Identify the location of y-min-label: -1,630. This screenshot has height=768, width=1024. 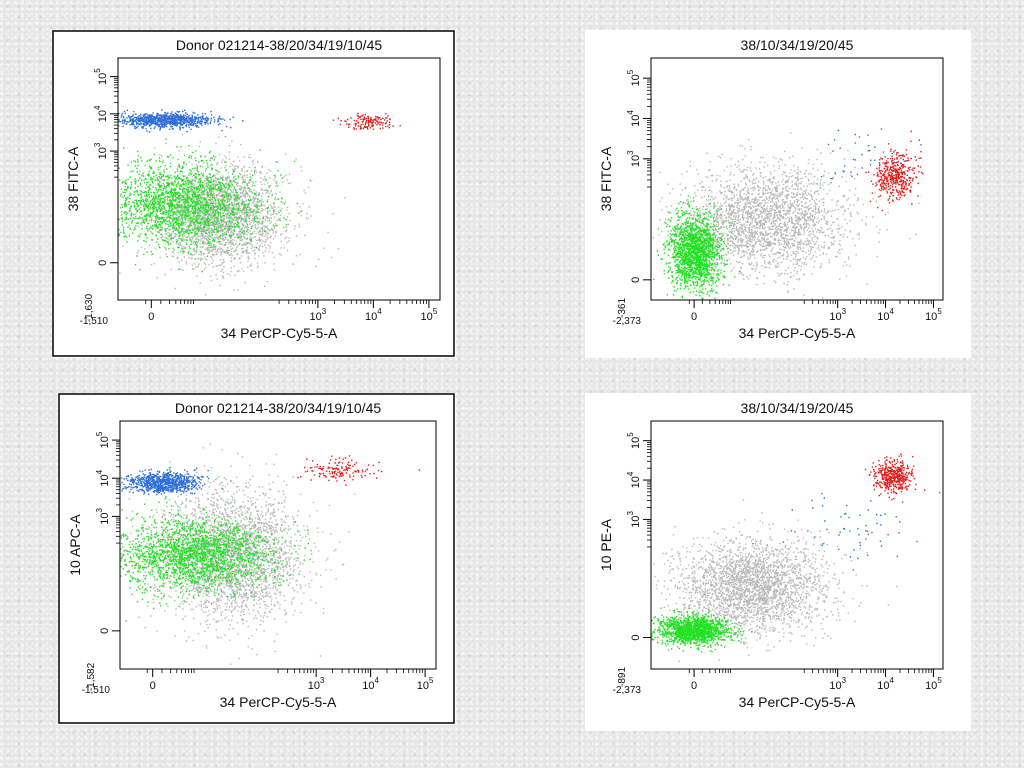
(89, 307).